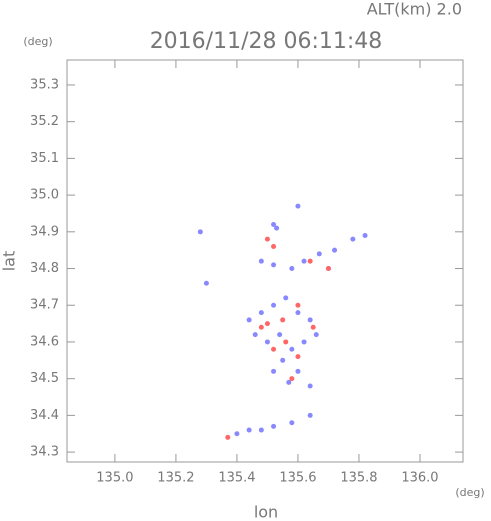  What do you see at coordinates (44, 305) in the screenshot?
I see `y-tick-label: 34.7` at bounding box center [44, 305].